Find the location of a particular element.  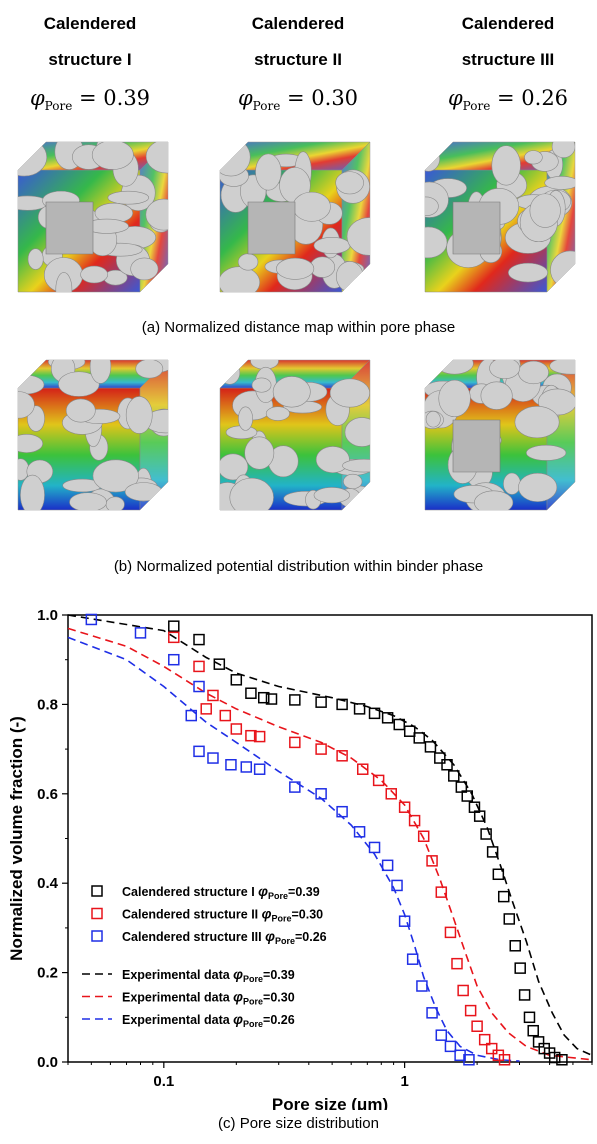

column-title-line1: Calendered is located at coordinates (90, 23).